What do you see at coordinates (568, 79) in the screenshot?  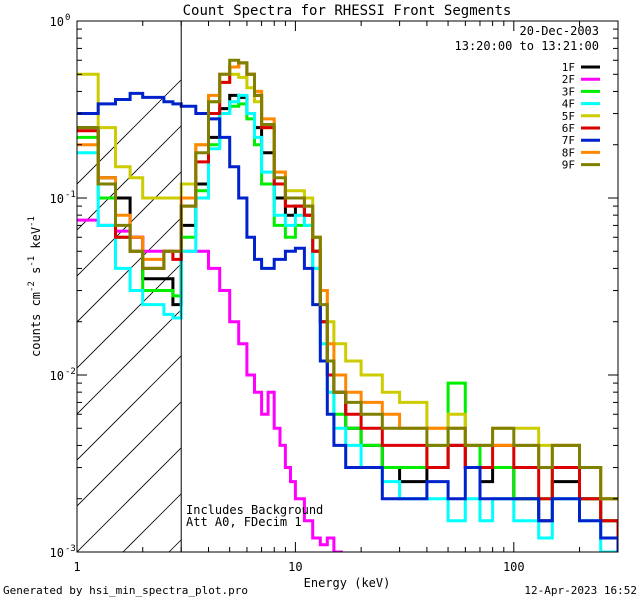 I see `legend-label-2F: 2F` at bounding box center [568, 79].